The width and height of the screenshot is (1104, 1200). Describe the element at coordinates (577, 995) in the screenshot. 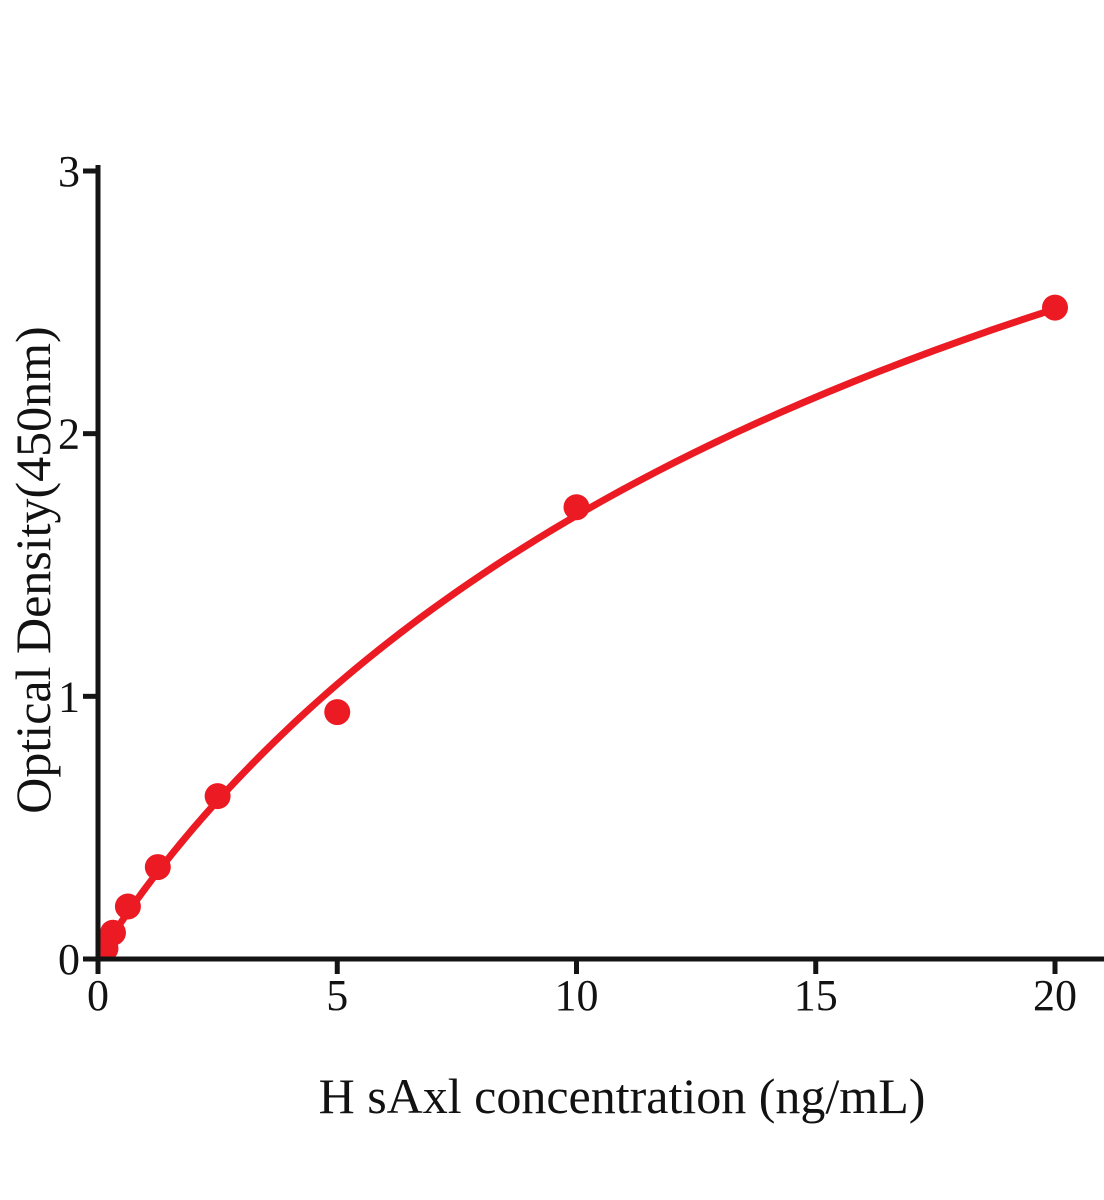

I see `x-tick-label: 10` at that location.